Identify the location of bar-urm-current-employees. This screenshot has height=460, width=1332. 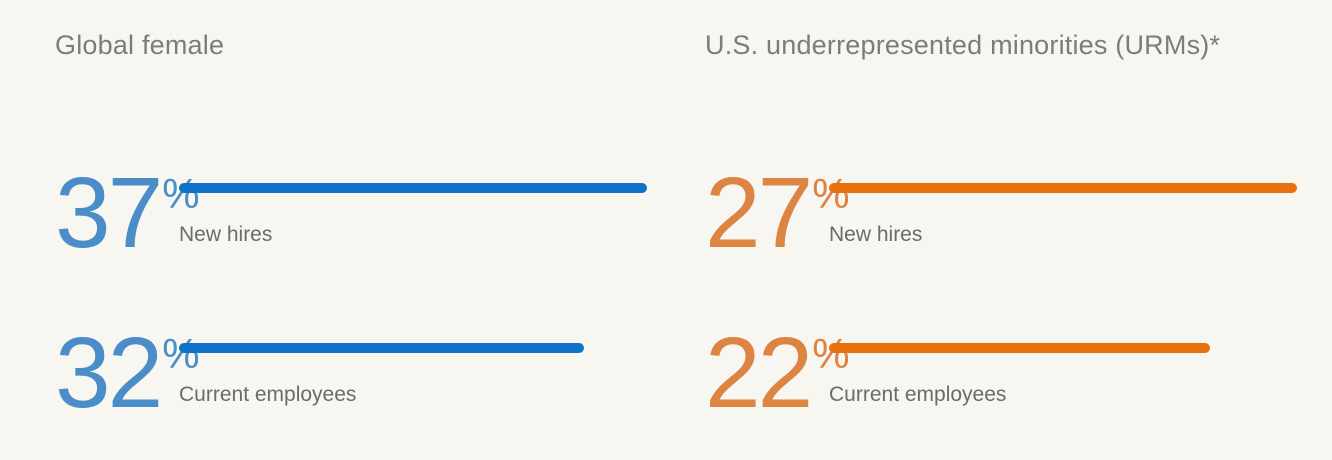
(1019, 348).